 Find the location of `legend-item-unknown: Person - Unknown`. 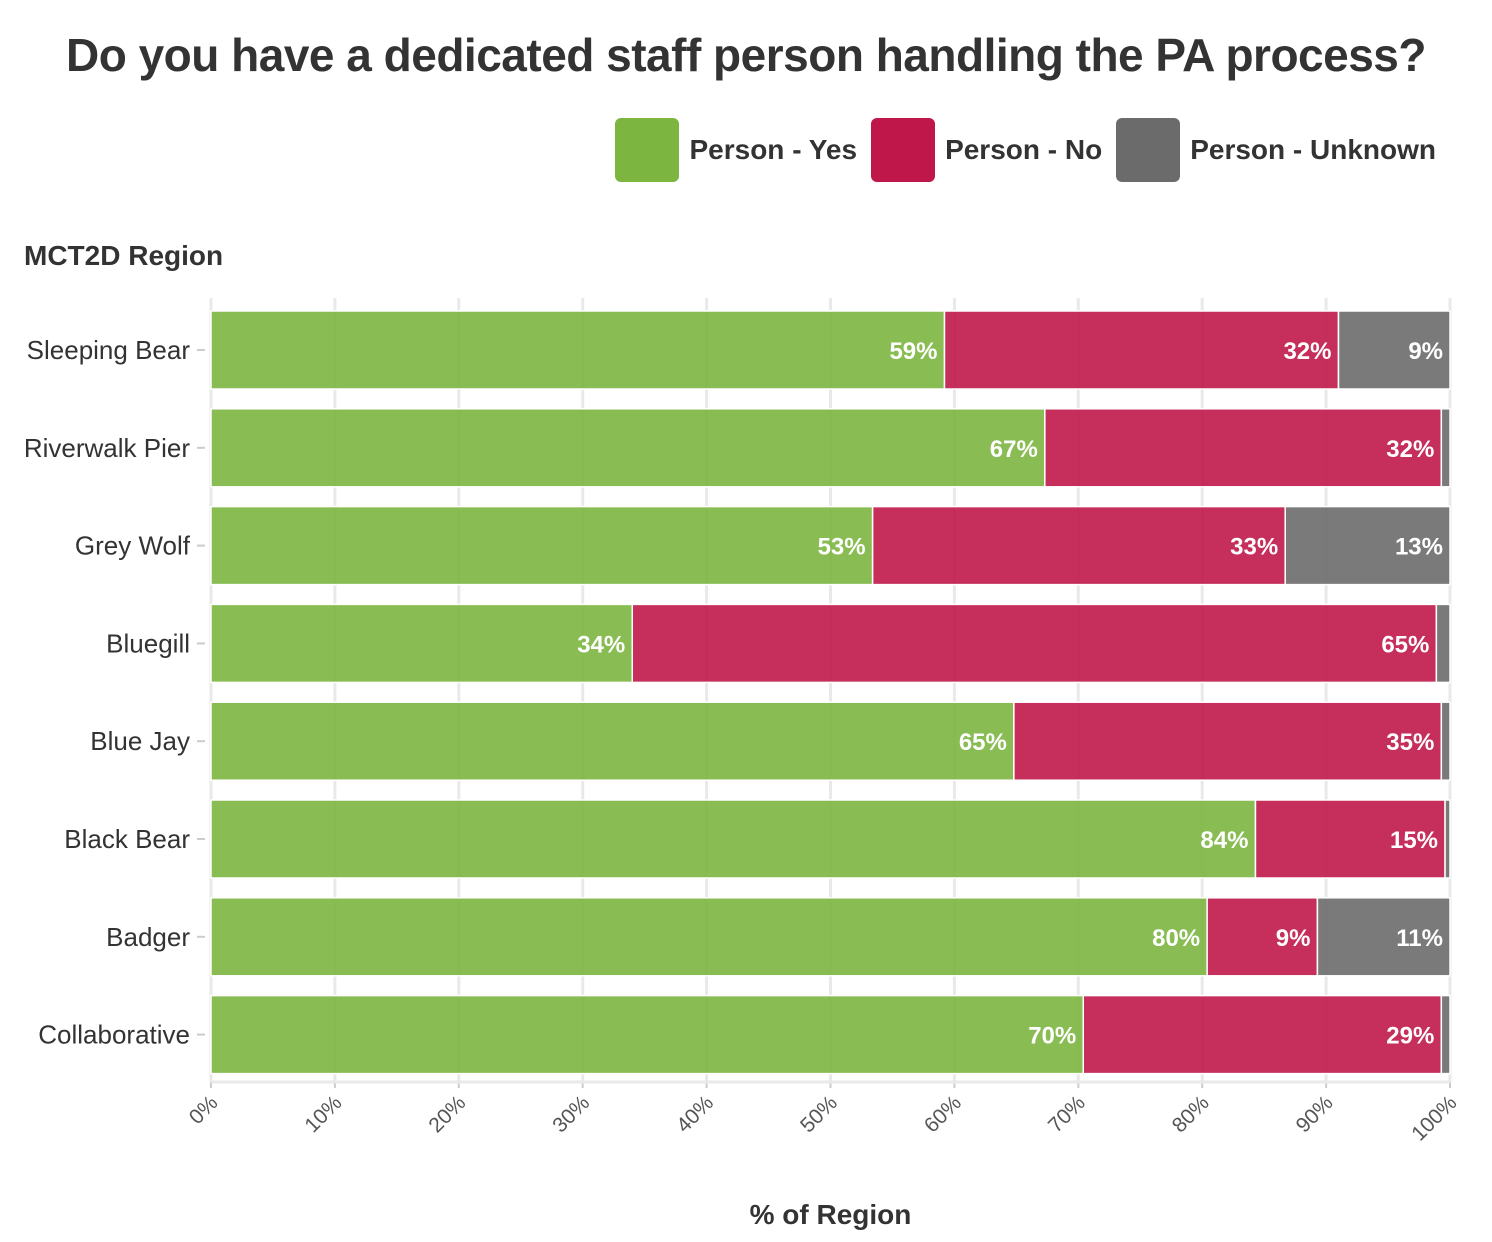

legend-item-unknown: Person - Unknown is located at coordinates (1276, 150).